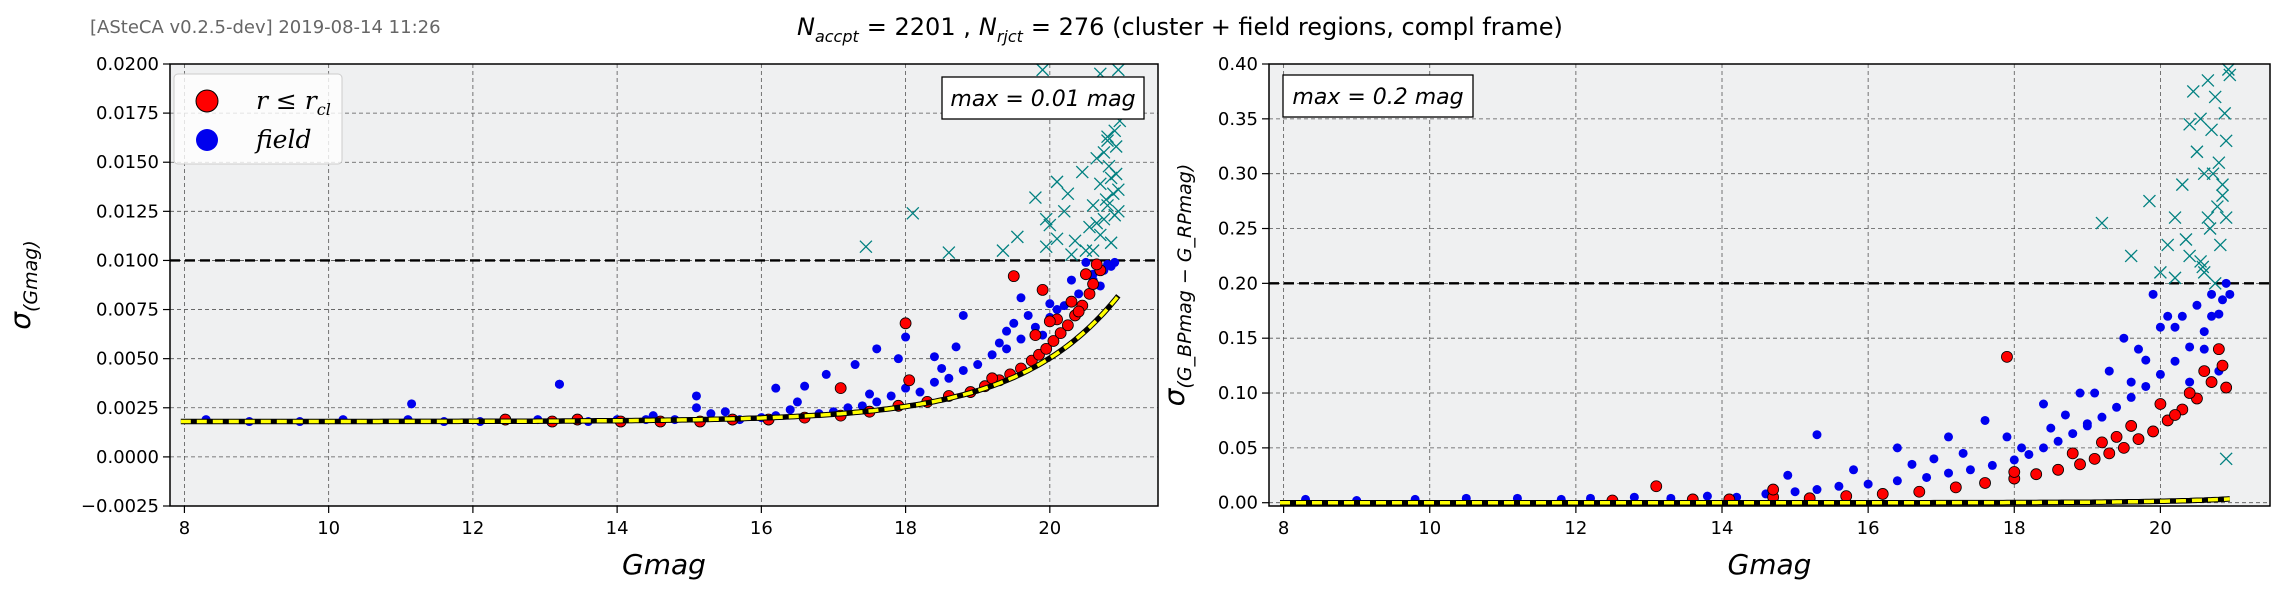 The image size is (2285, 596). Describe the element at coordinates (127, 211) in the screenshot. I see `y-tick-label: 0.0125` at that location.